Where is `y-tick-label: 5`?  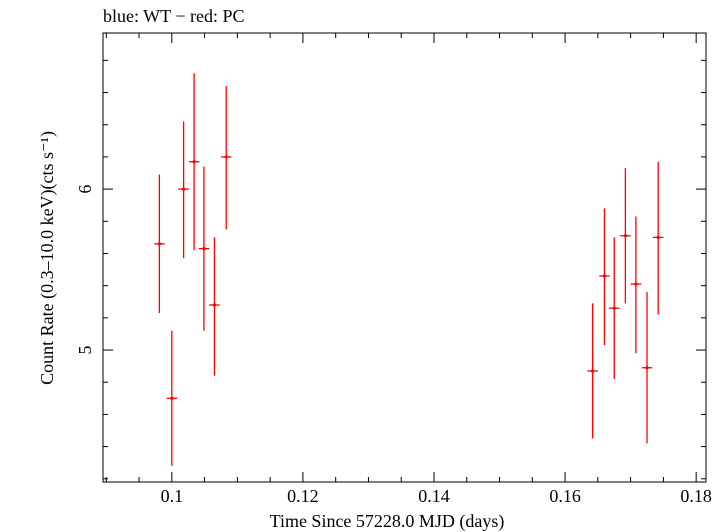 y-tick-label: 5 is located at coordinates (85, 350).